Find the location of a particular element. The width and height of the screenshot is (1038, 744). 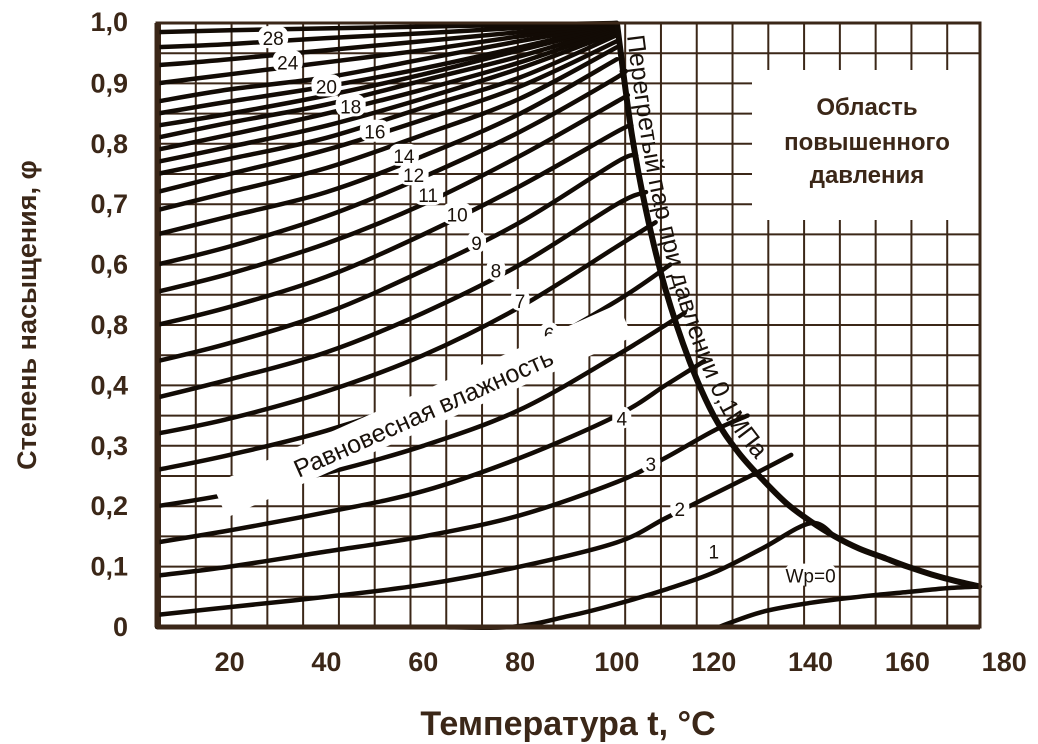

curve-label: 10 is located at coordinates (457, 215).